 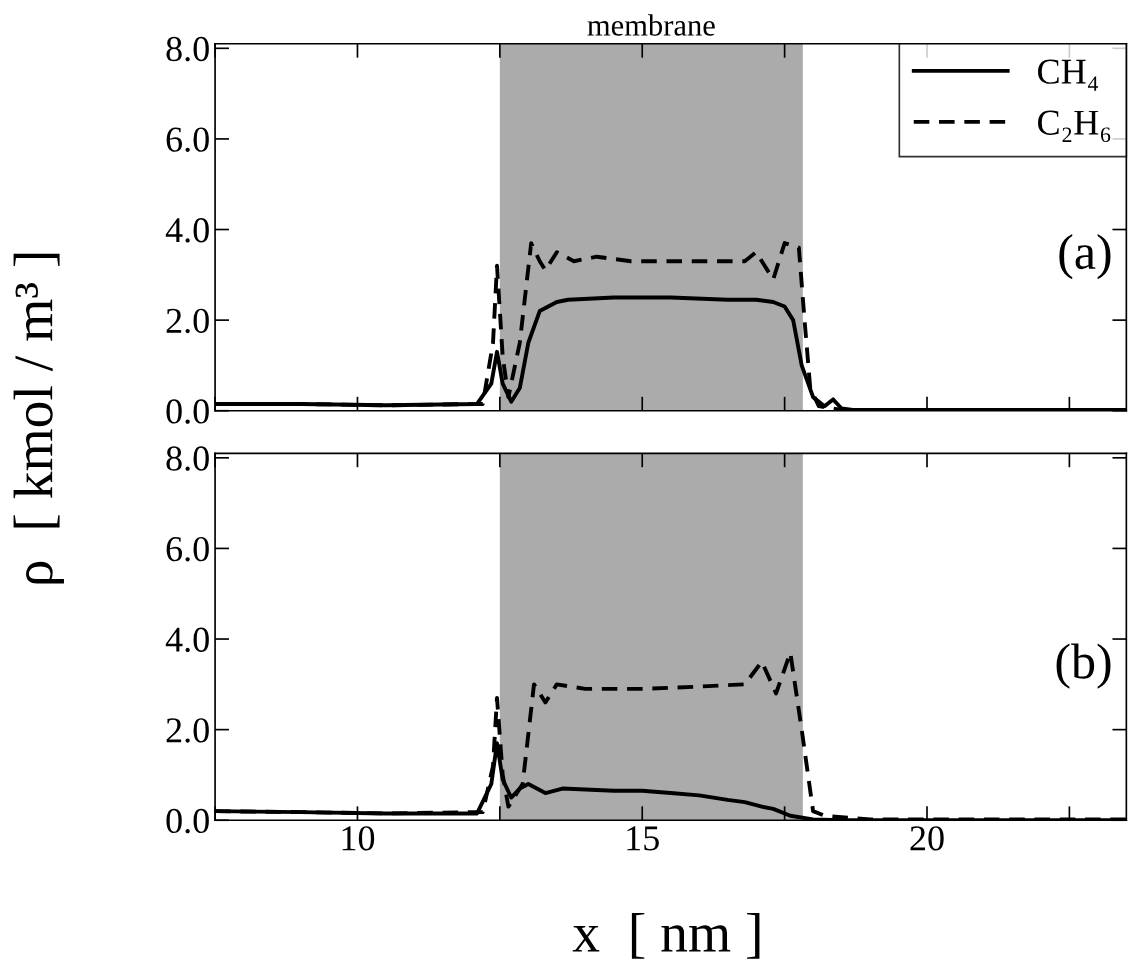 I want to click on annotation: (a), so click(x=1085, y=256).